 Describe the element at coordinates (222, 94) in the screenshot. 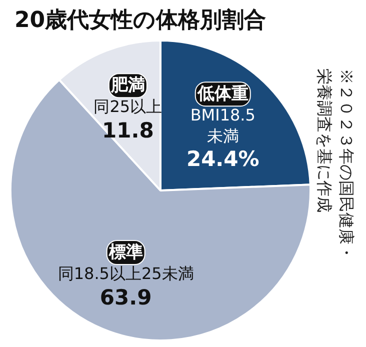

I see `slice-label: 低体重` at that location.